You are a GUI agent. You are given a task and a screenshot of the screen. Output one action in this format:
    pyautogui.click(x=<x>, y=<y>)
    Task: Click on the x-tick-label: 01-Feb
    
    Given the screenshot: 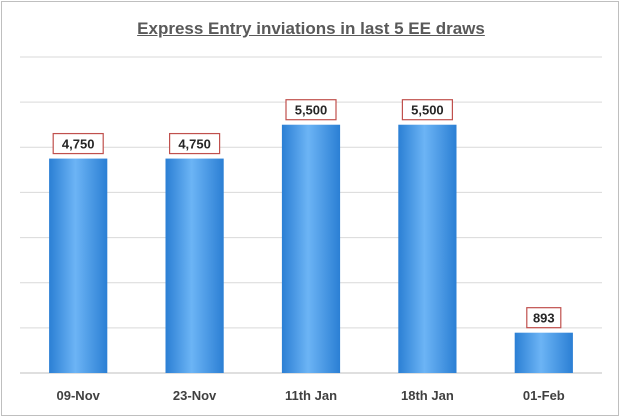 What is the action you would take?
    pyautogui.click(x=544, y=395)
    